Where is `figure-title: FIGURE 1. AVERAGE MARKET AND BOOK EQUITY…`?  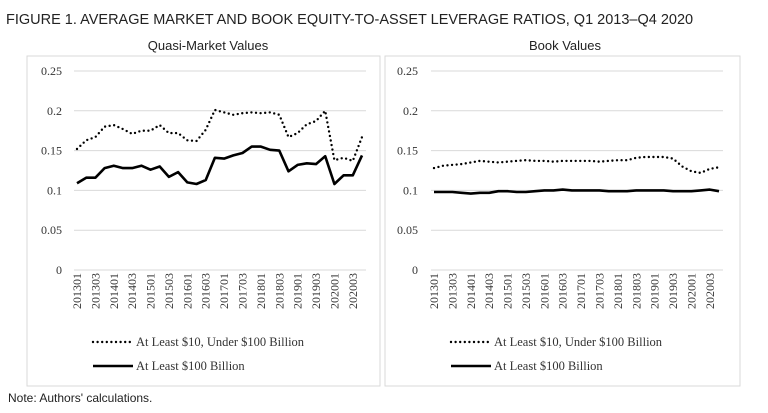 figure-title: FIGURE 1. AVERAGE MARKET AND BOOK EQUITY… is located at coordinates (349, 20).